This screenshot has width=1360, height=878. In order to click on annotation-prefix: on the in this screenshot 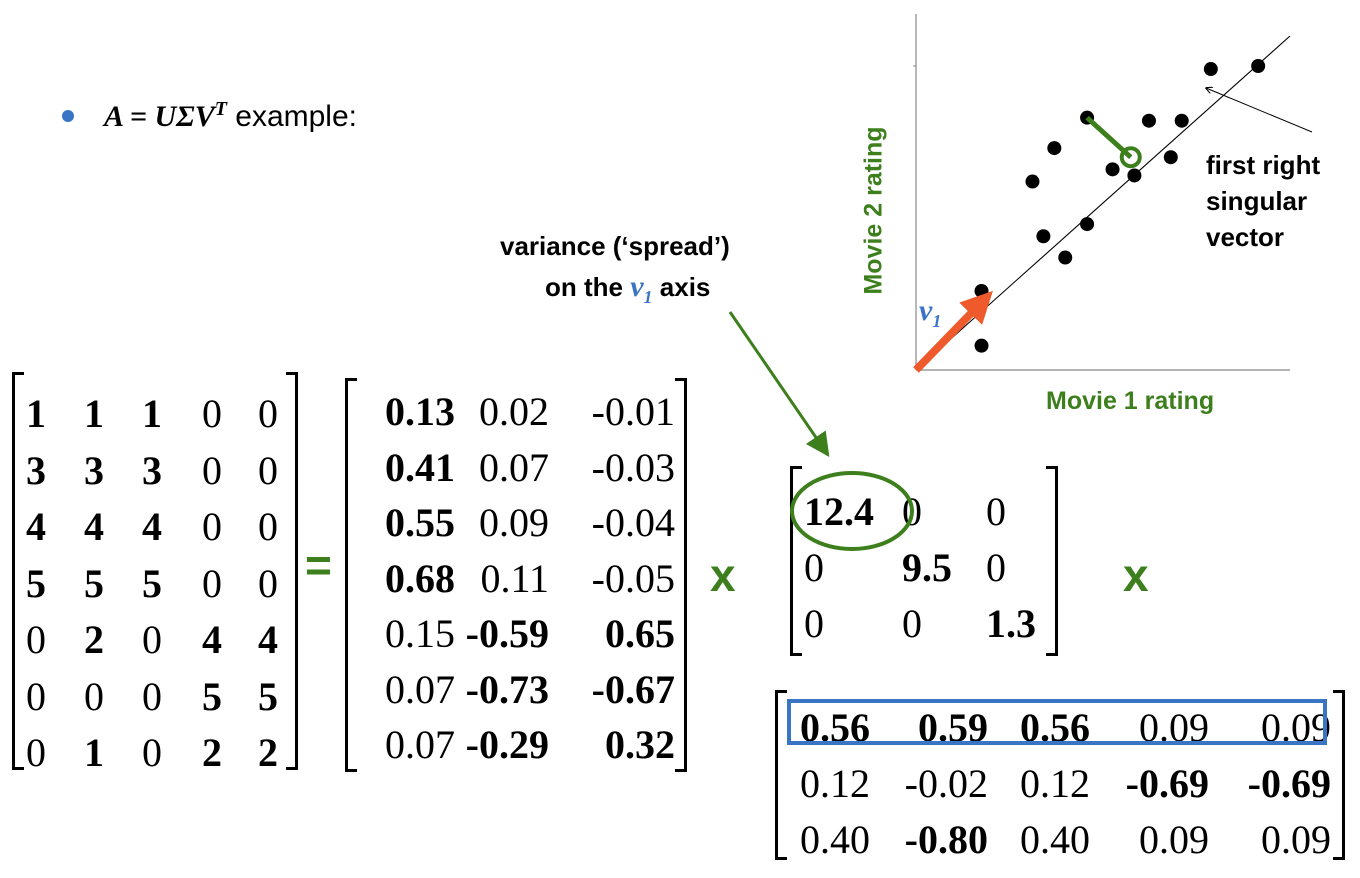, I will do `click(588, 287)`.